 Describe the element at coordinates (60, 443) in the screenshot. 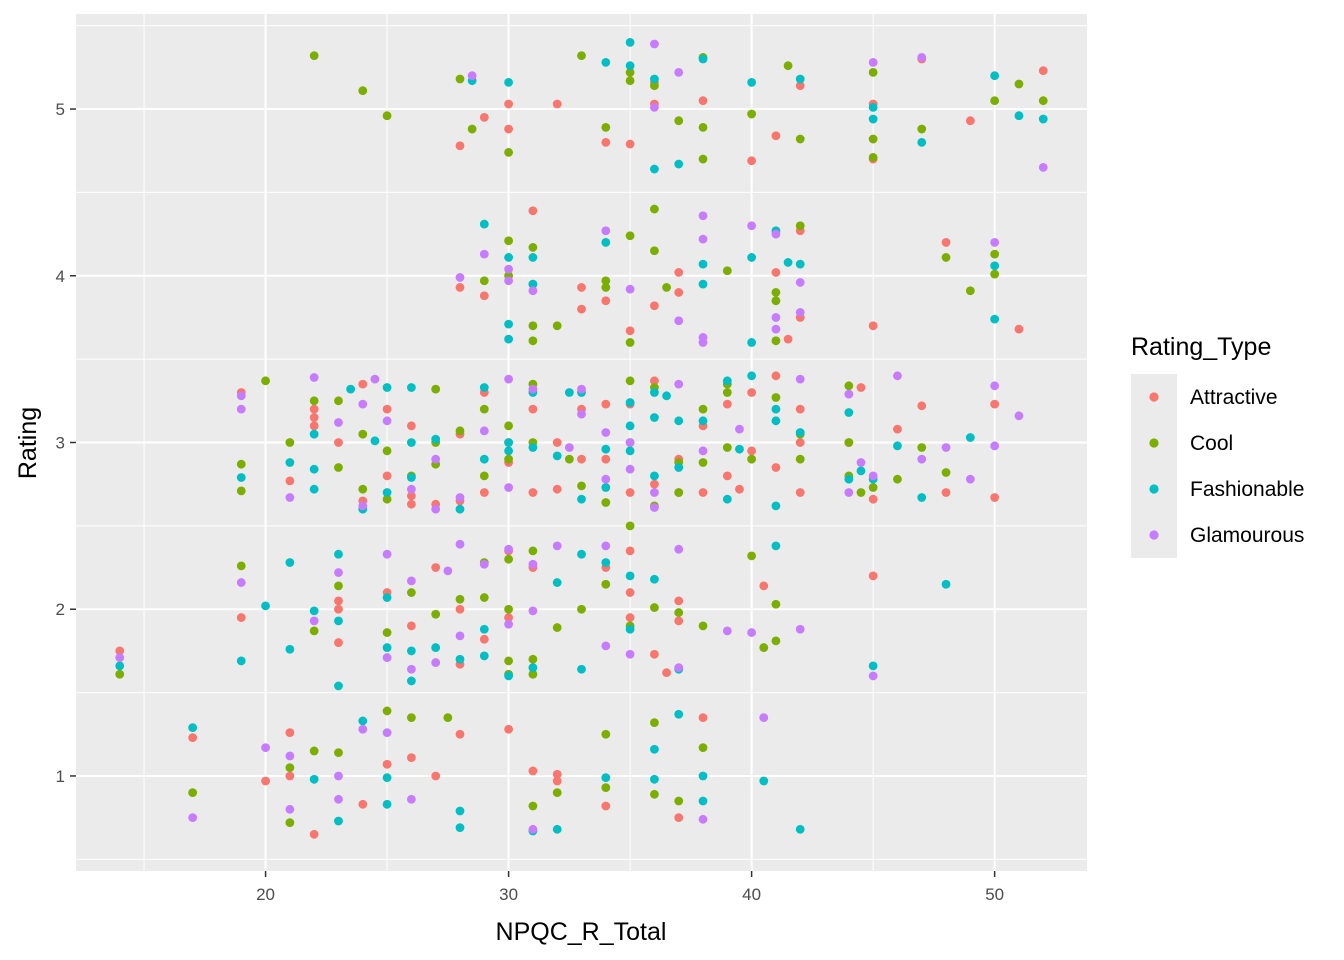

I see `y-tick-label: 3` at that location.